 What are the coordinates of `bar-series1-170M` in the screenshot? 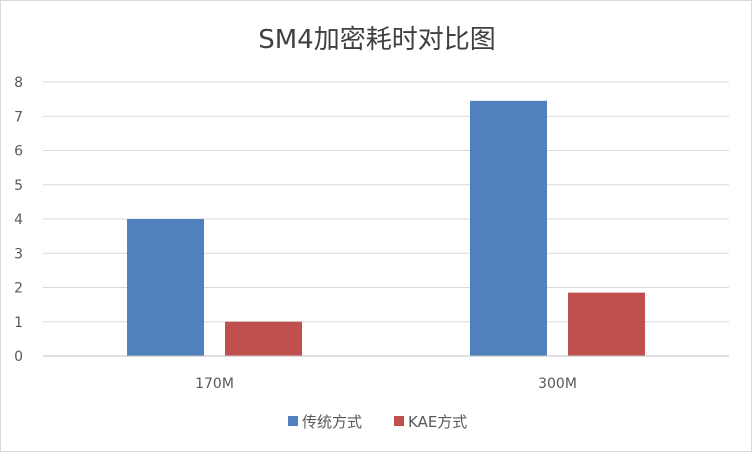 It's located at (165, 287).